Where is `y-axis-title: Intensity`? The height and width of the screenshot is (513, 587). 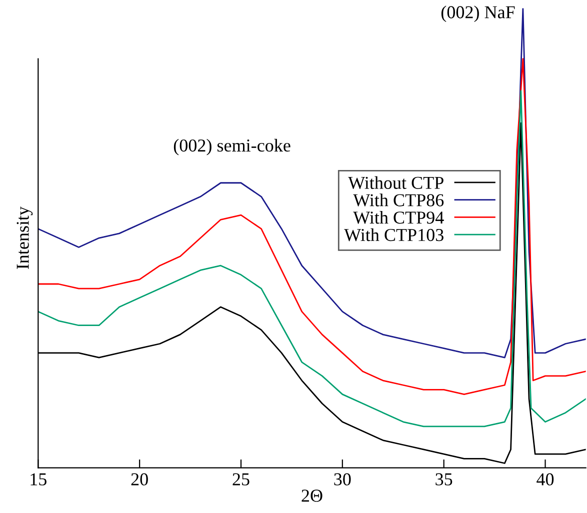 y-axis-title: Intensity is located at coordinates (24, 237).